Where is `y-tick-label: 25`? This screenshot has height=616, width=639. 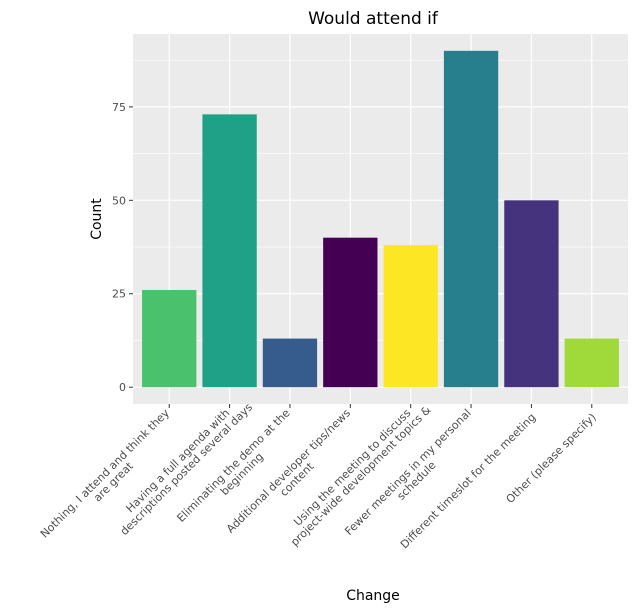 y-tick-label: 25 is located at coordinates (119, 294).